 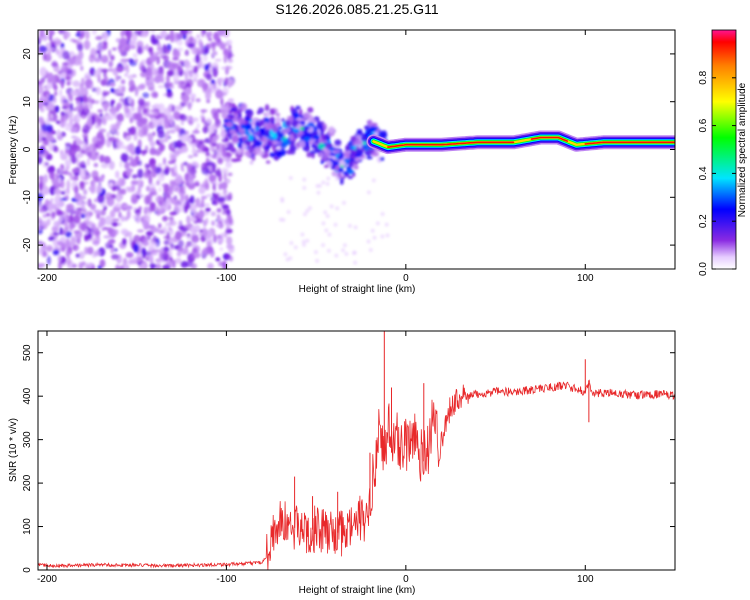 What do you see at coordinates (226, 278) in the screenshot?
I see `spectrogram-x-tick-label-1: -100` at bounding box center [226, 278].